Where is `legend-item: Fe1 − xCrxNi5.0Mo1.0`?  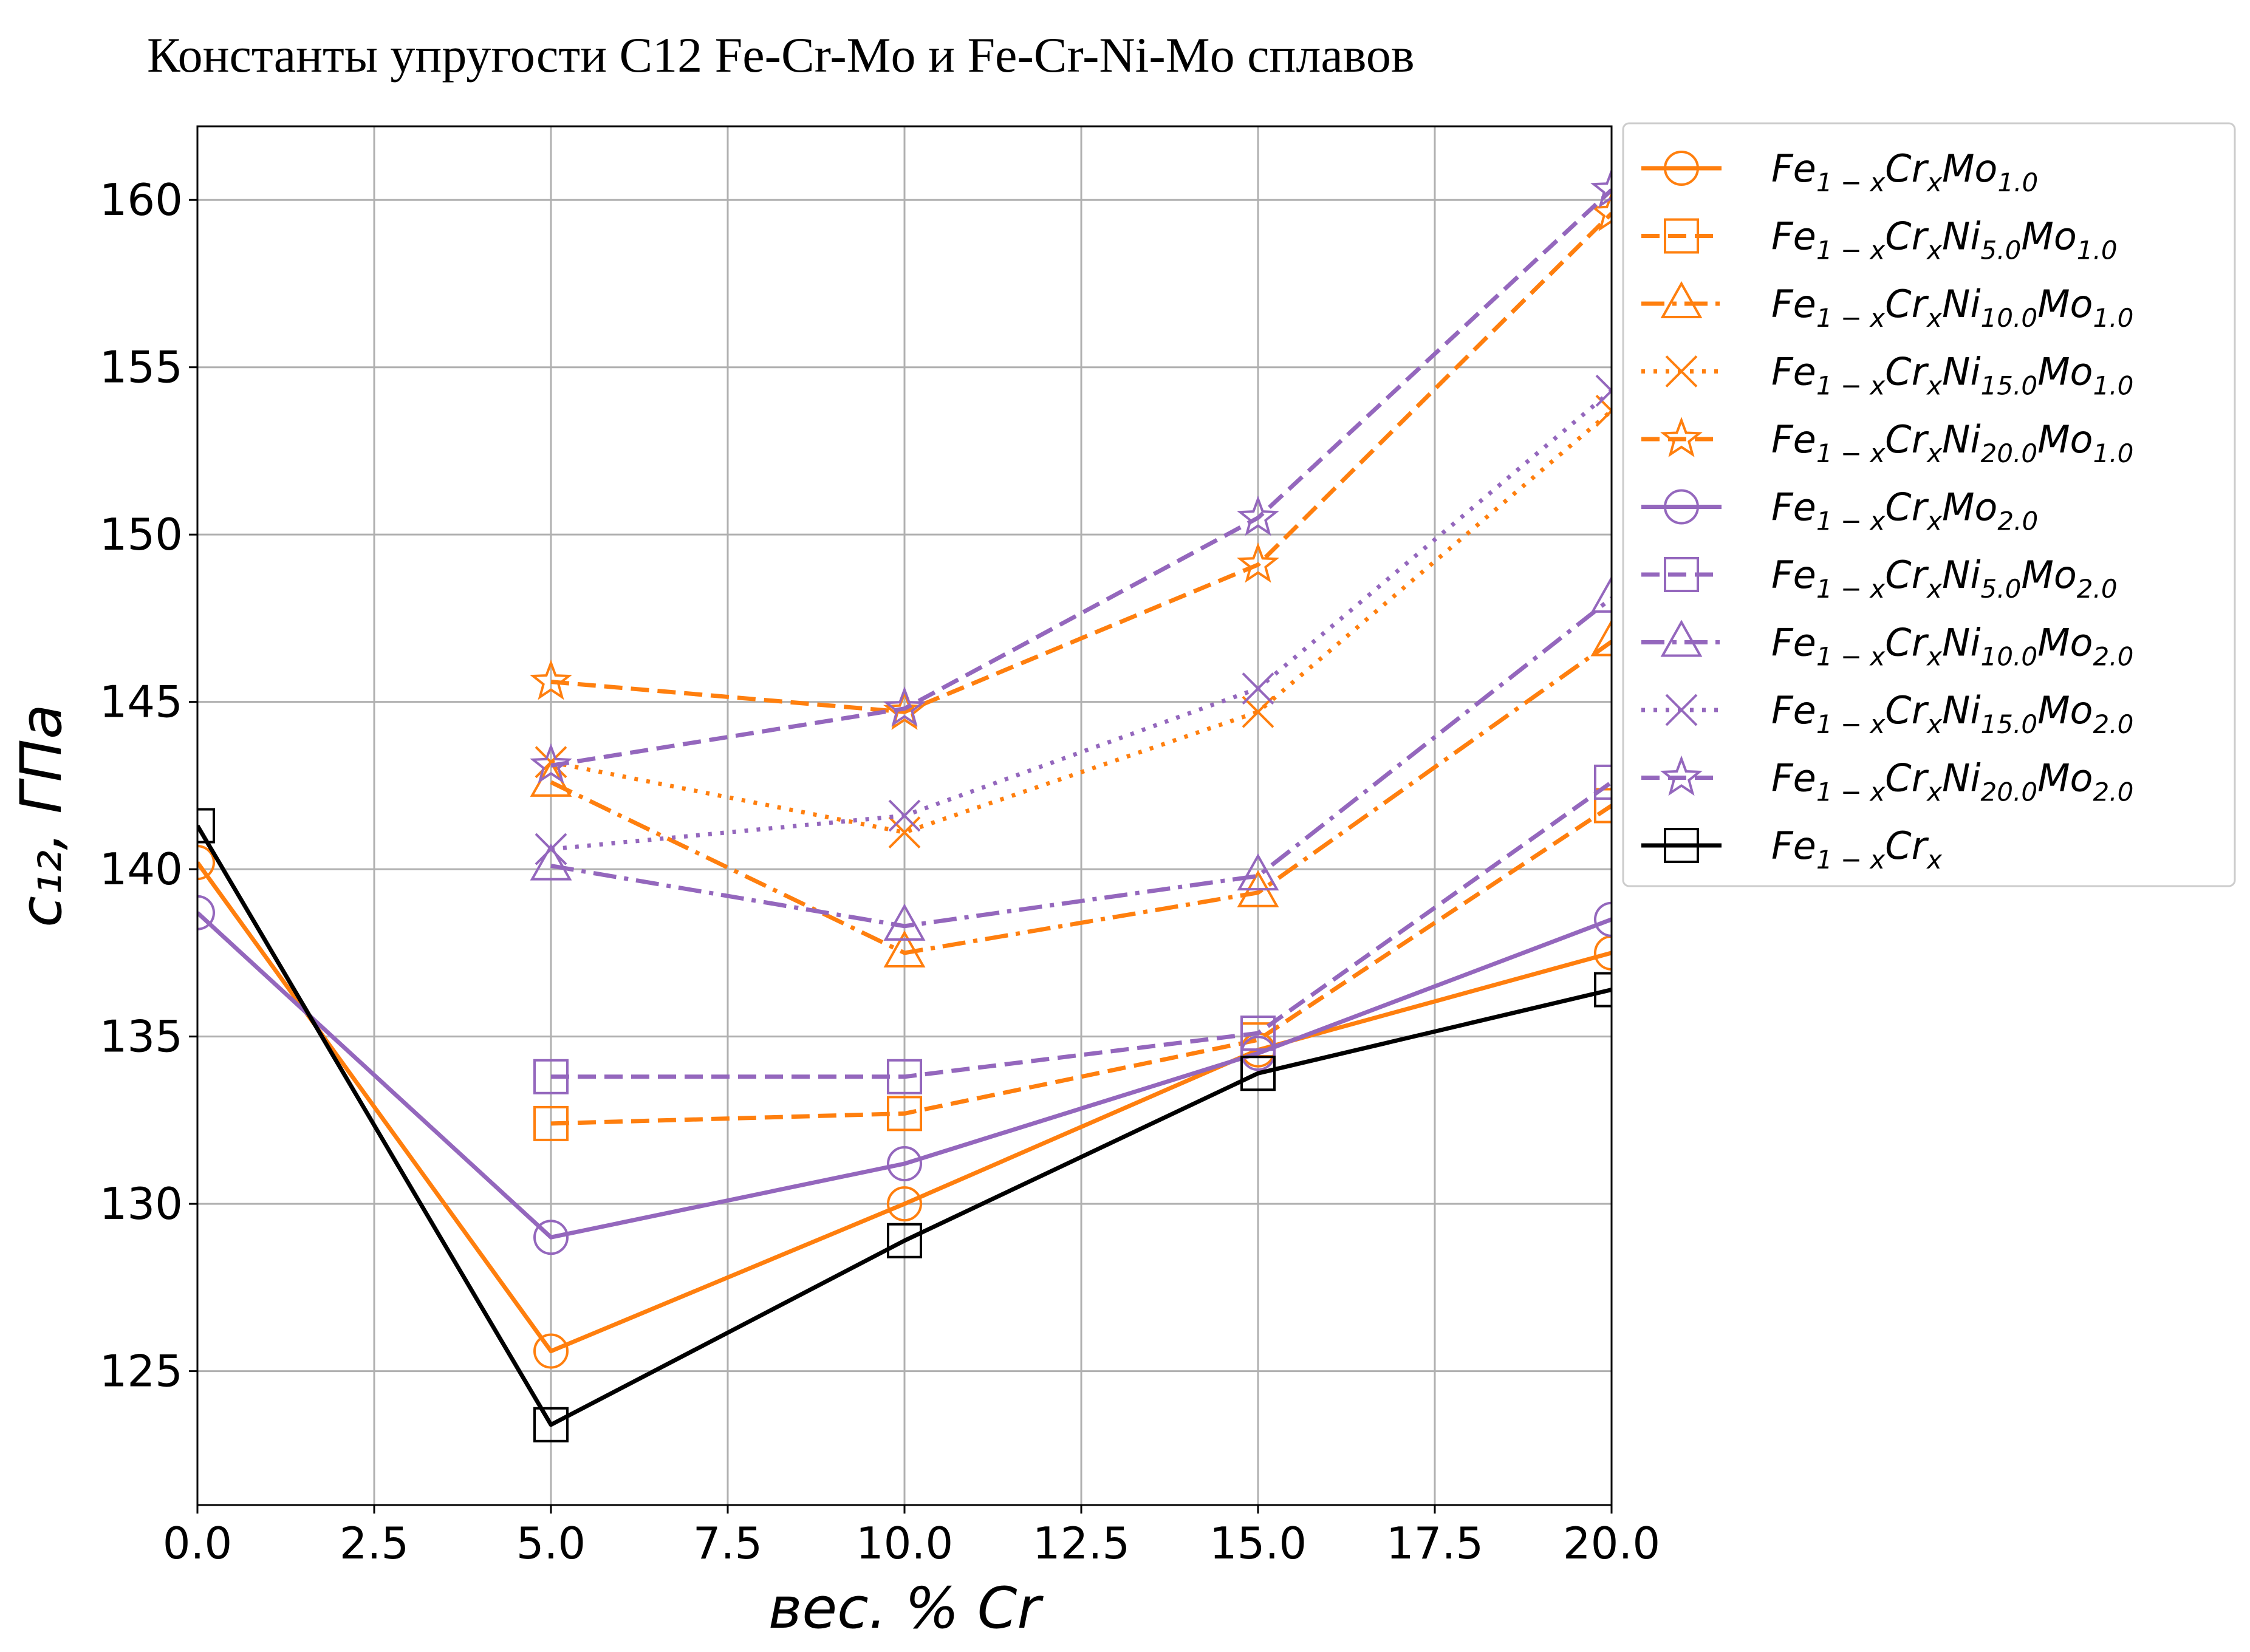
legend-item: Fe1 − xCrxNi5.0Mo1.0 is located at coordinates (1880, 239).